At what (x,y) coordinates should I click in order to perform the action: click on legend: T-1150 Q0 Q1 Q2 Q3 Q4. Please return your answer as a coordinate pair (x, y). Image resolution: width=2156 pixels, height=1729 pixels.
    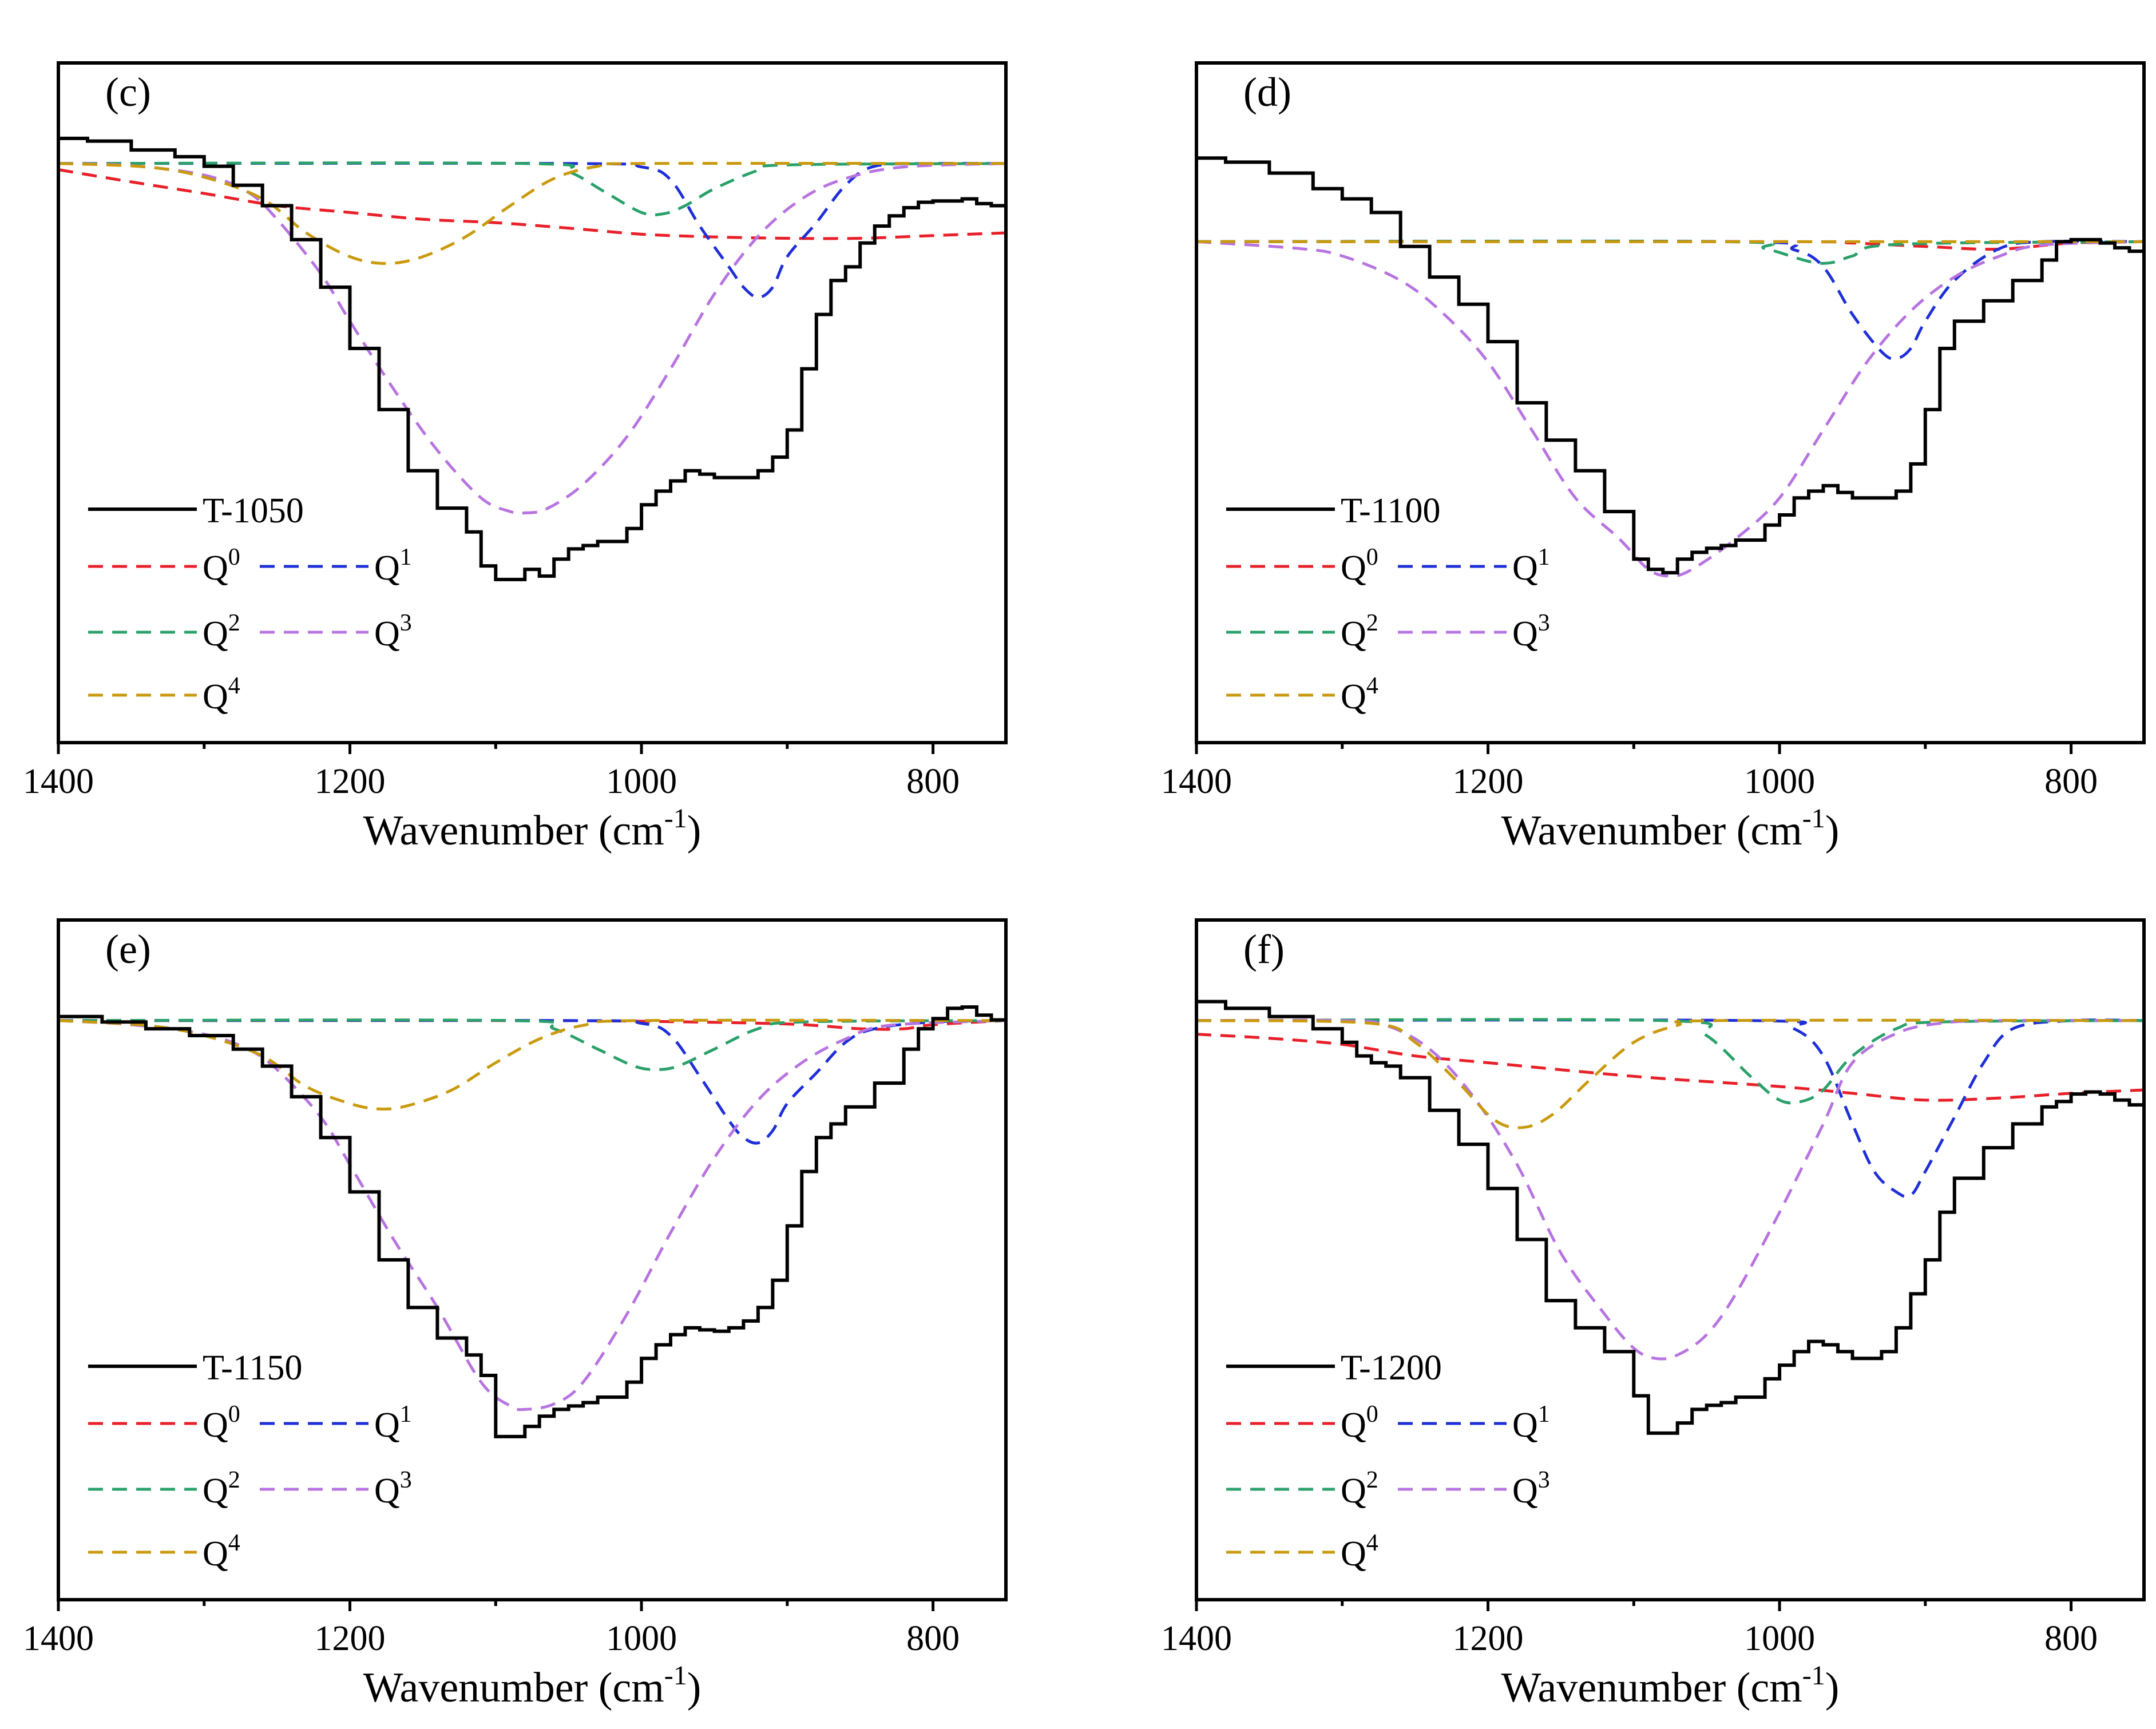
    Looking at the image, I should click on (250, 1461).